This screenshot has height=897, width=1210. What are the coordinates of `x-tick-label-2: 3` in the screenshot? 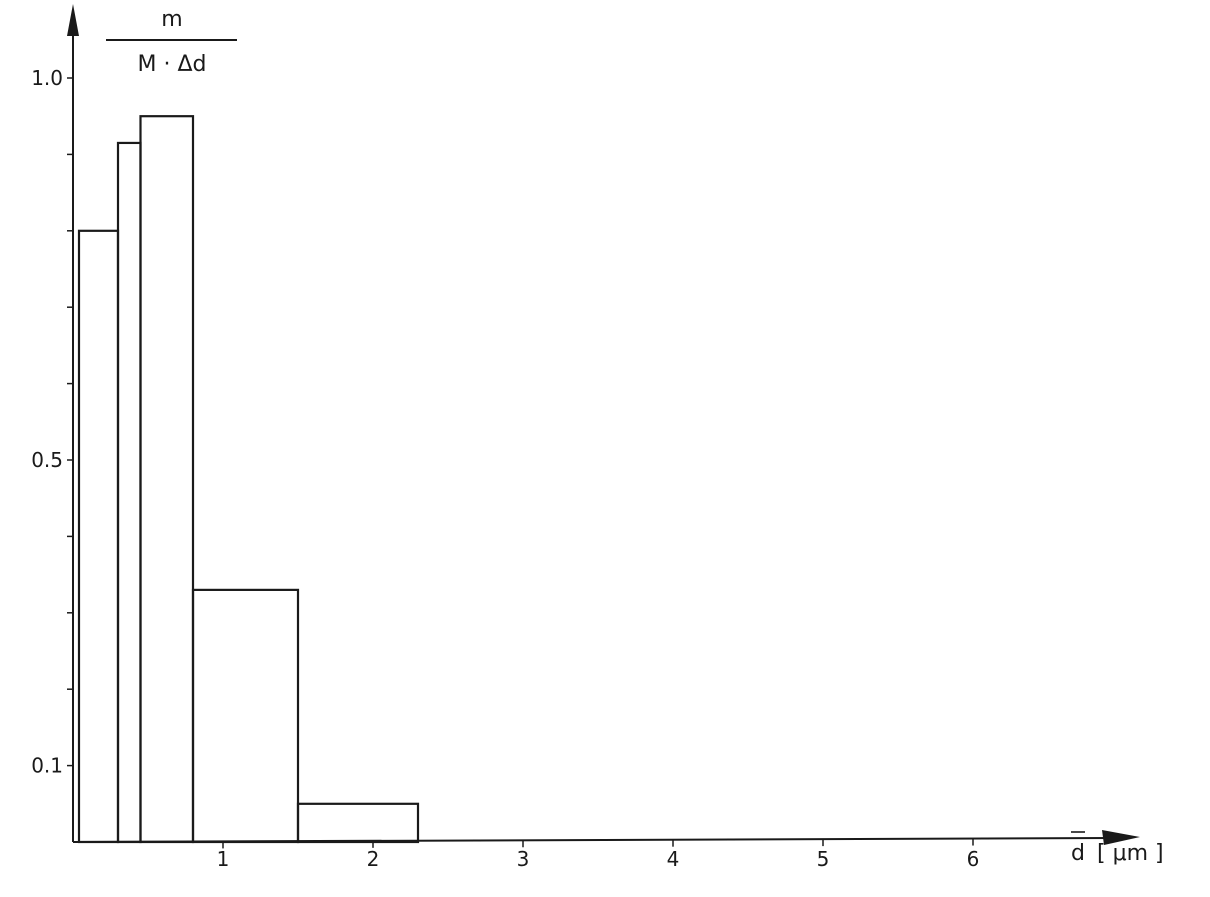 It's located at (523, 859).